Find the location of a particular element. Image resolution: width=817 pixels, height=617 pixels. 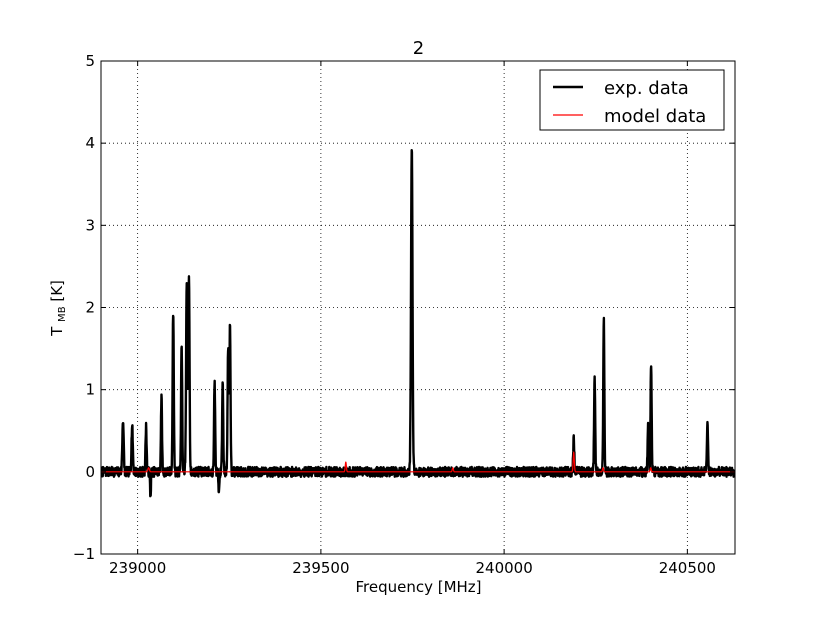

legend-box is located at coordinates (632, 100).